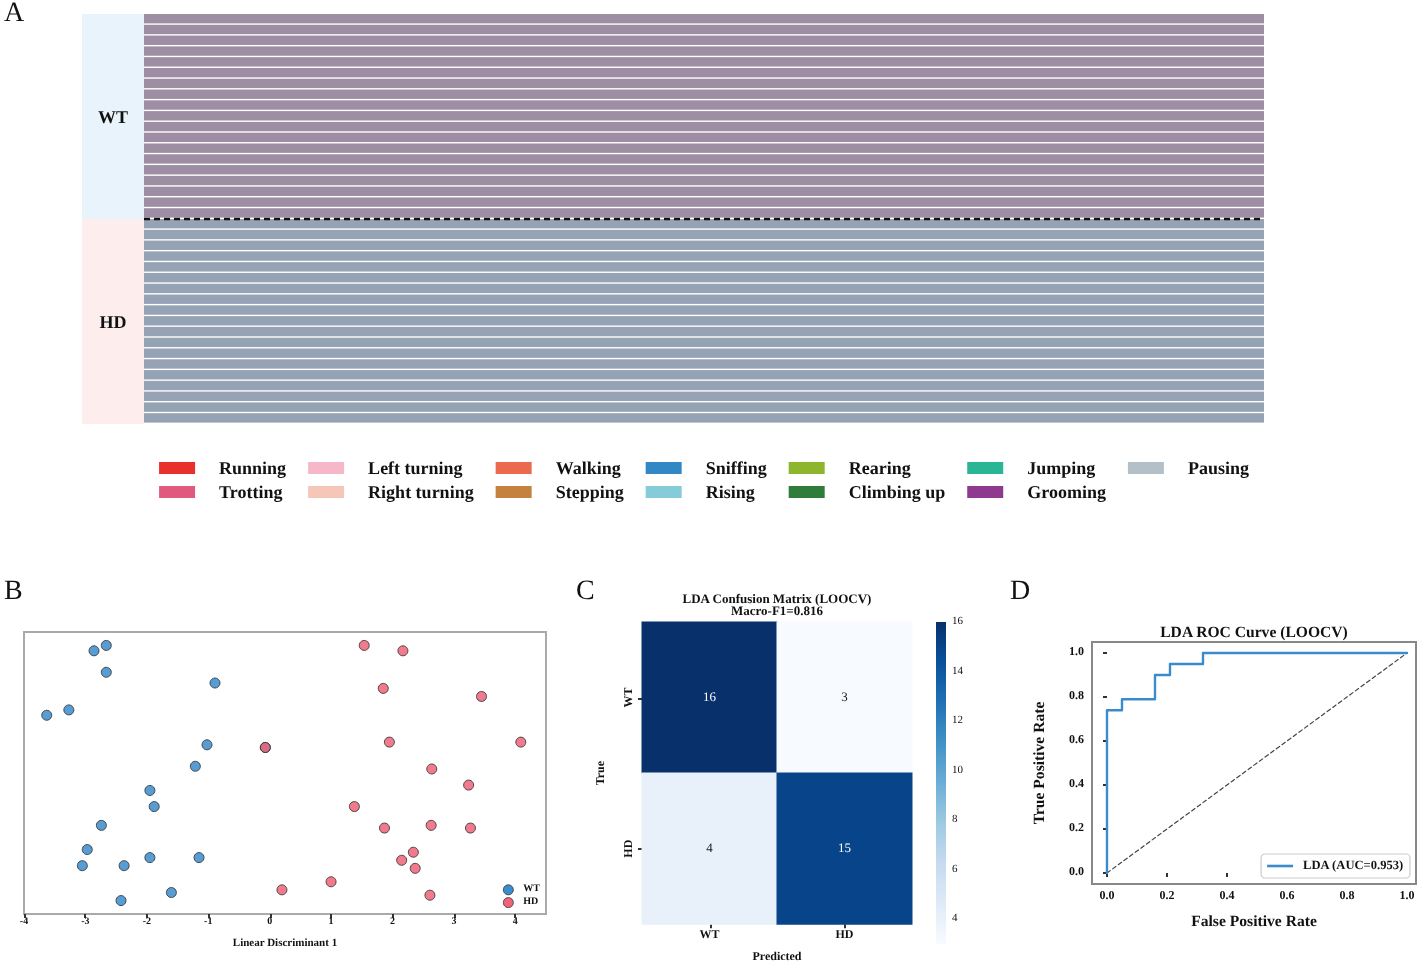 The image size is (1426, 974). Describe the element at coordinates (1062, 468) in the screenshot. I see `category-label: Jumping` at that location.